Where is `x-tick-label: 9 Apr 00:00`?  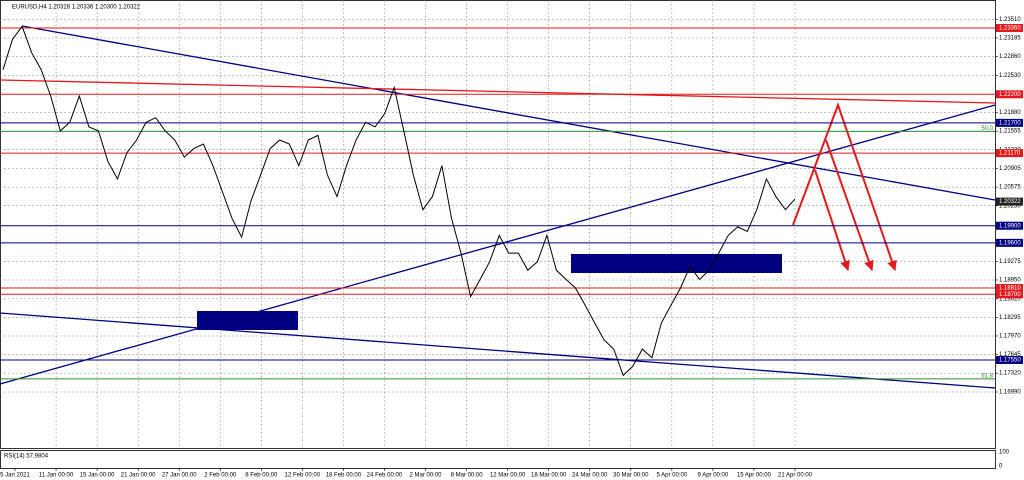 x-tick-label: 9 Apr 00:00 is located at coordinates (713, 476).